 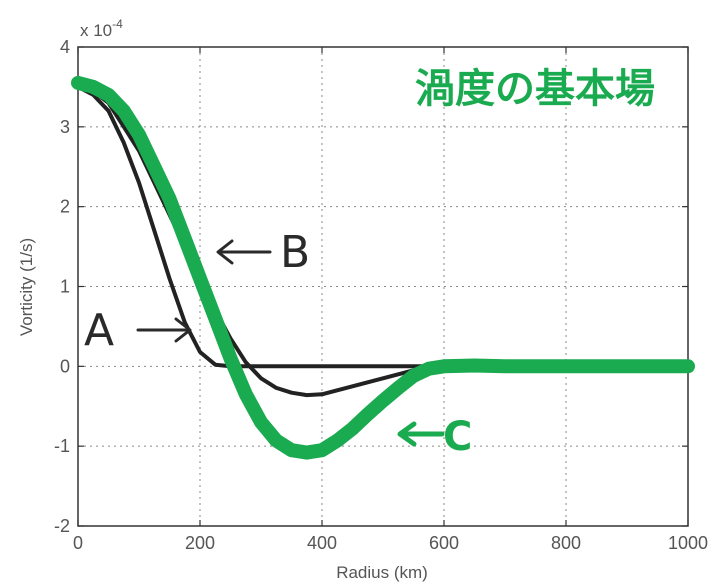 I want to click on y-tick-label: 2, so click(x=65, y=207).